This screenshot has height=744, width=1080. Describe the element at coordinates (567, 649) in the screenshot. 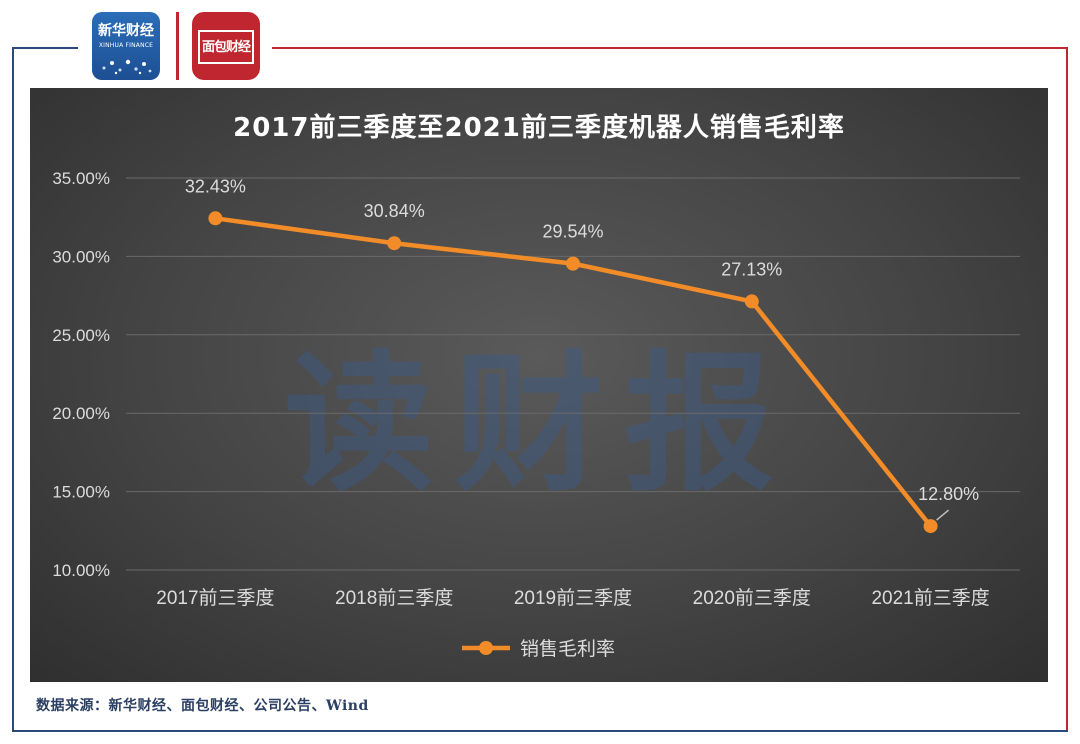

I see `legend-label: 销售毛利率` at that location.